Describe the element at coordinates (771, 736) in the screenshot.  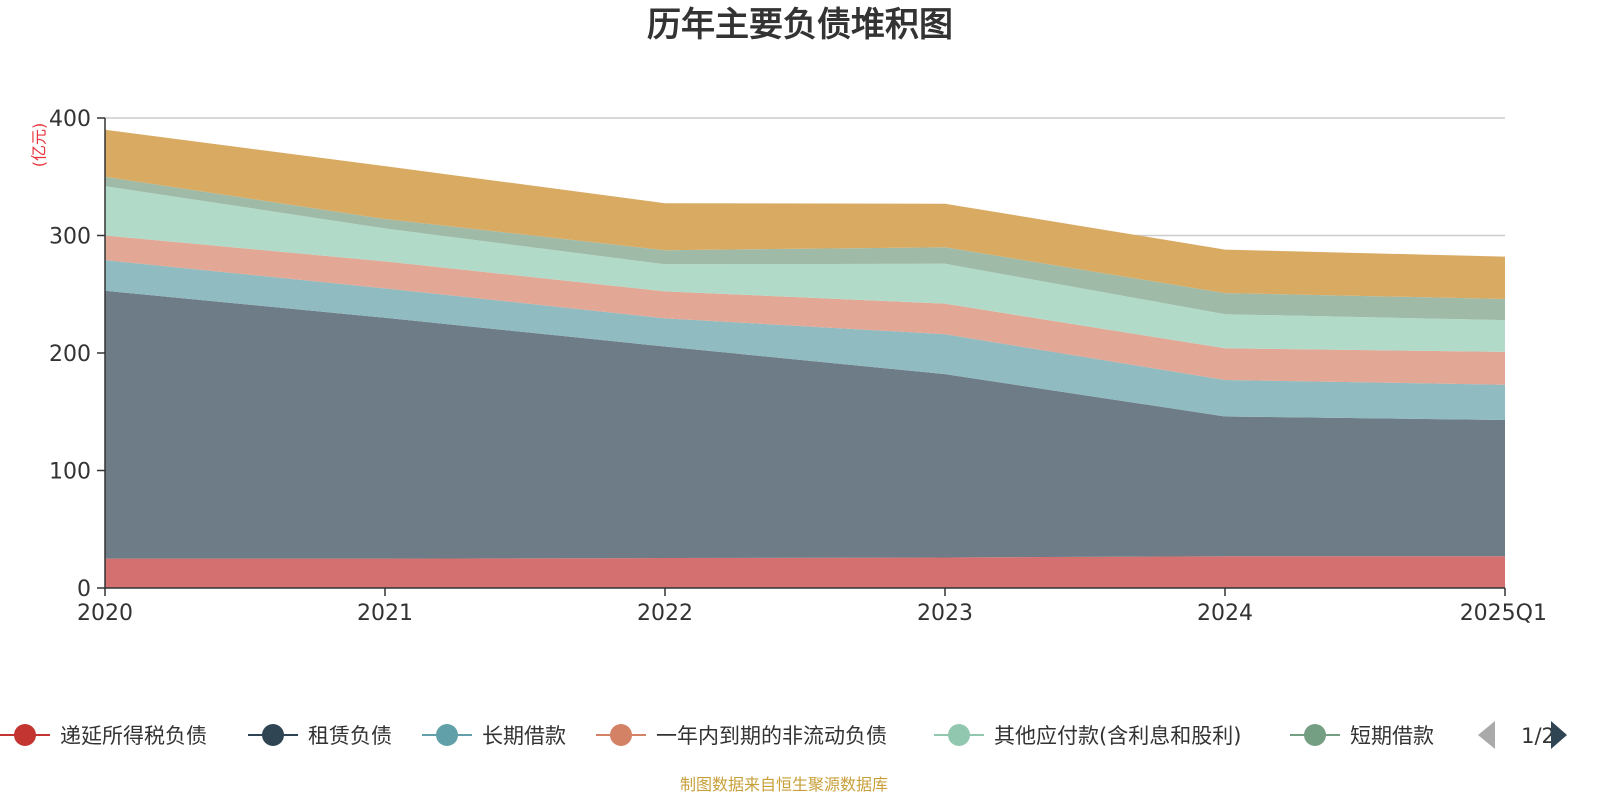
I see `legend-label: 一年内到期的非流动负债` at that location.